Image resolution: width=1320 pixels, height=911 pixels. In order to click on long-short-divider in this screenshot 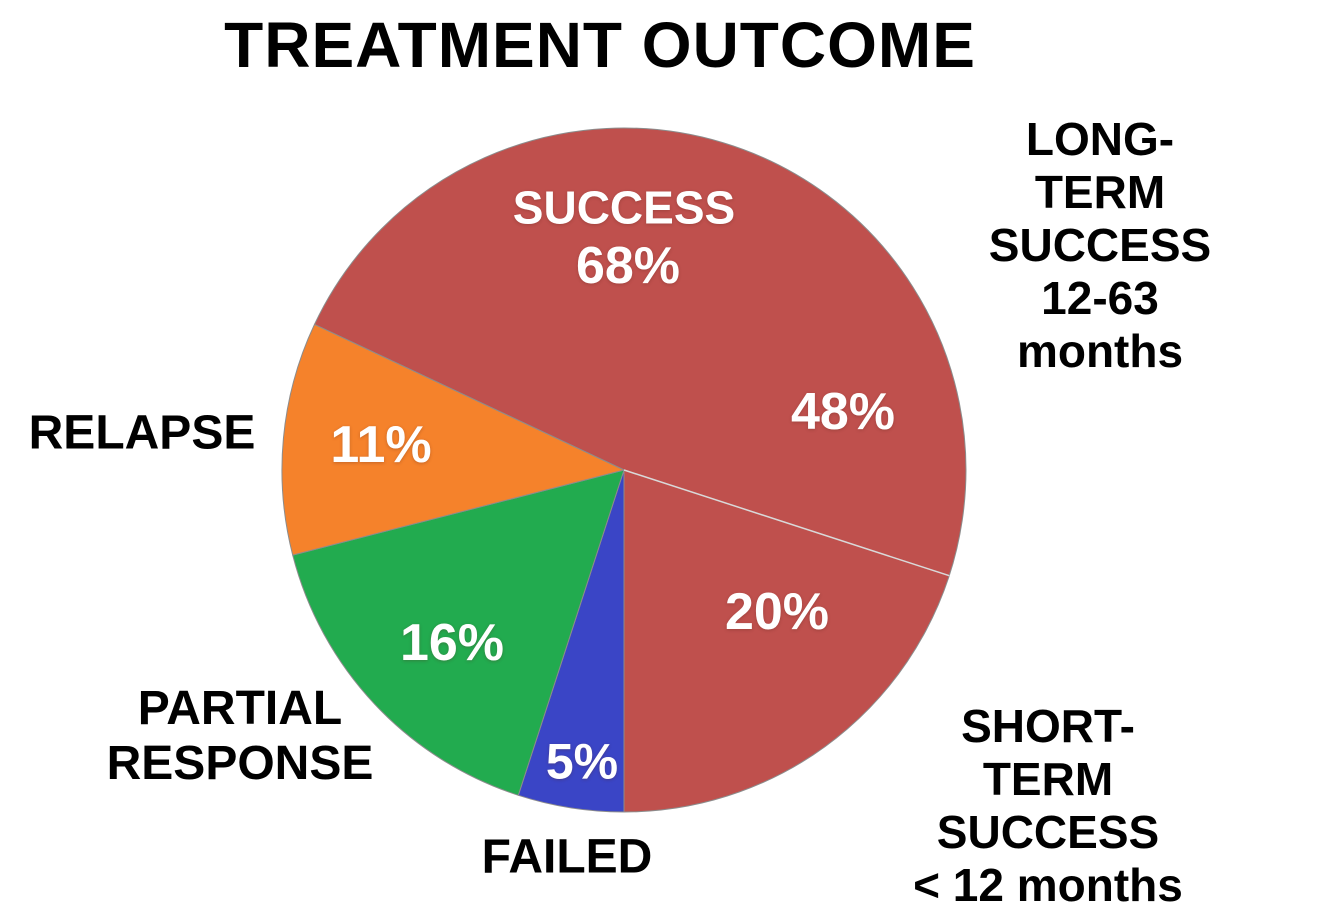, I will do `click(786, 523)`.